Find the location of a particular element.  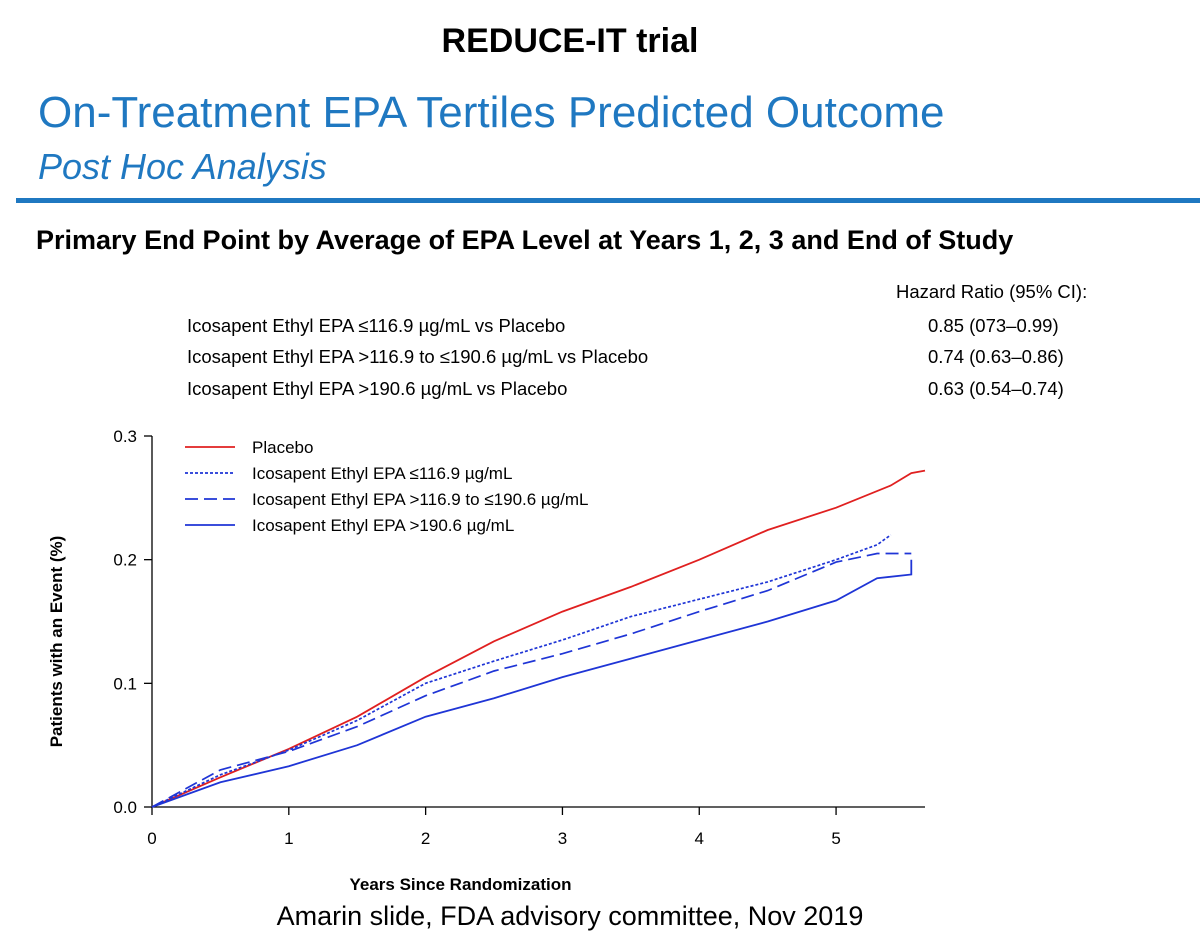

hazard-row-value: 0.85 (073–0.99) is located at coordinates (993, 325).